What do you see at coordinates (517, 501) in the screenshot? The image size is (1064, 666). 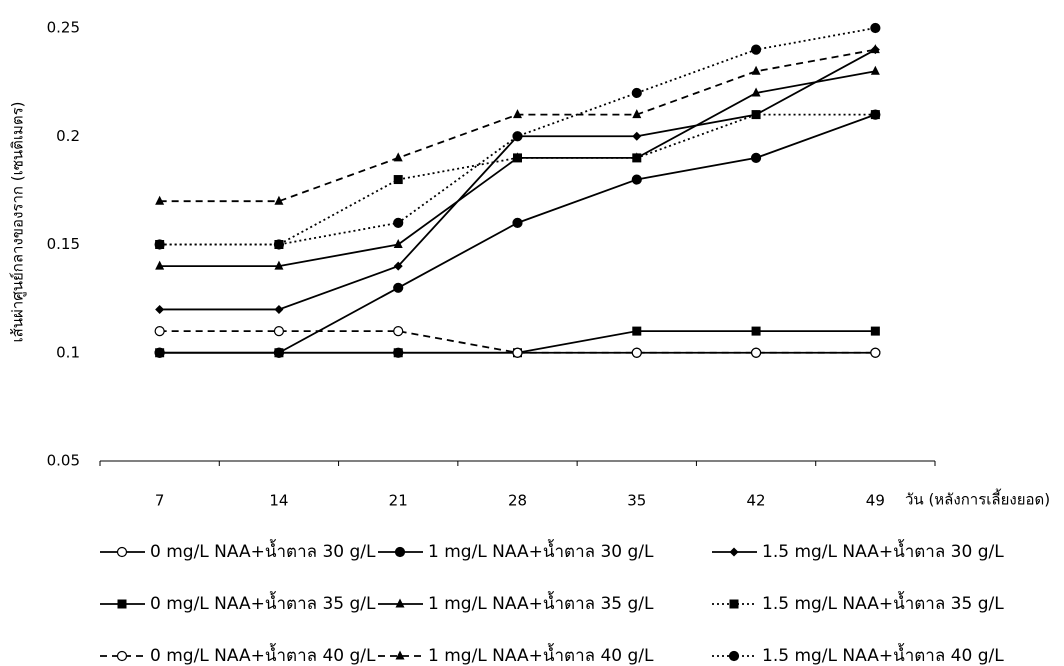 I see `x-tick-label: 28` at bounding box center [517, 501].